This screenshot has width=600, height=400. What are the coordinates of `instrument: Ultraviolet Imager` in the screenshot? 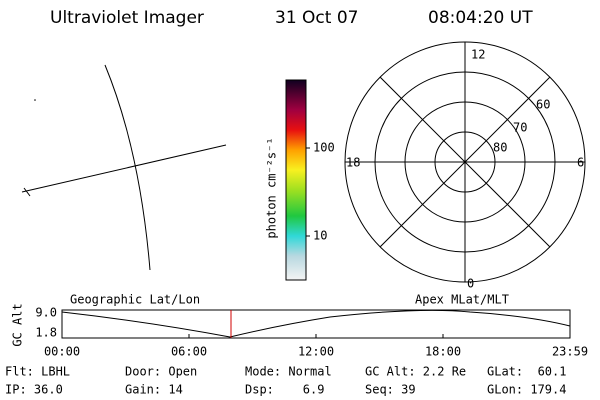 It's located at (127, 18).